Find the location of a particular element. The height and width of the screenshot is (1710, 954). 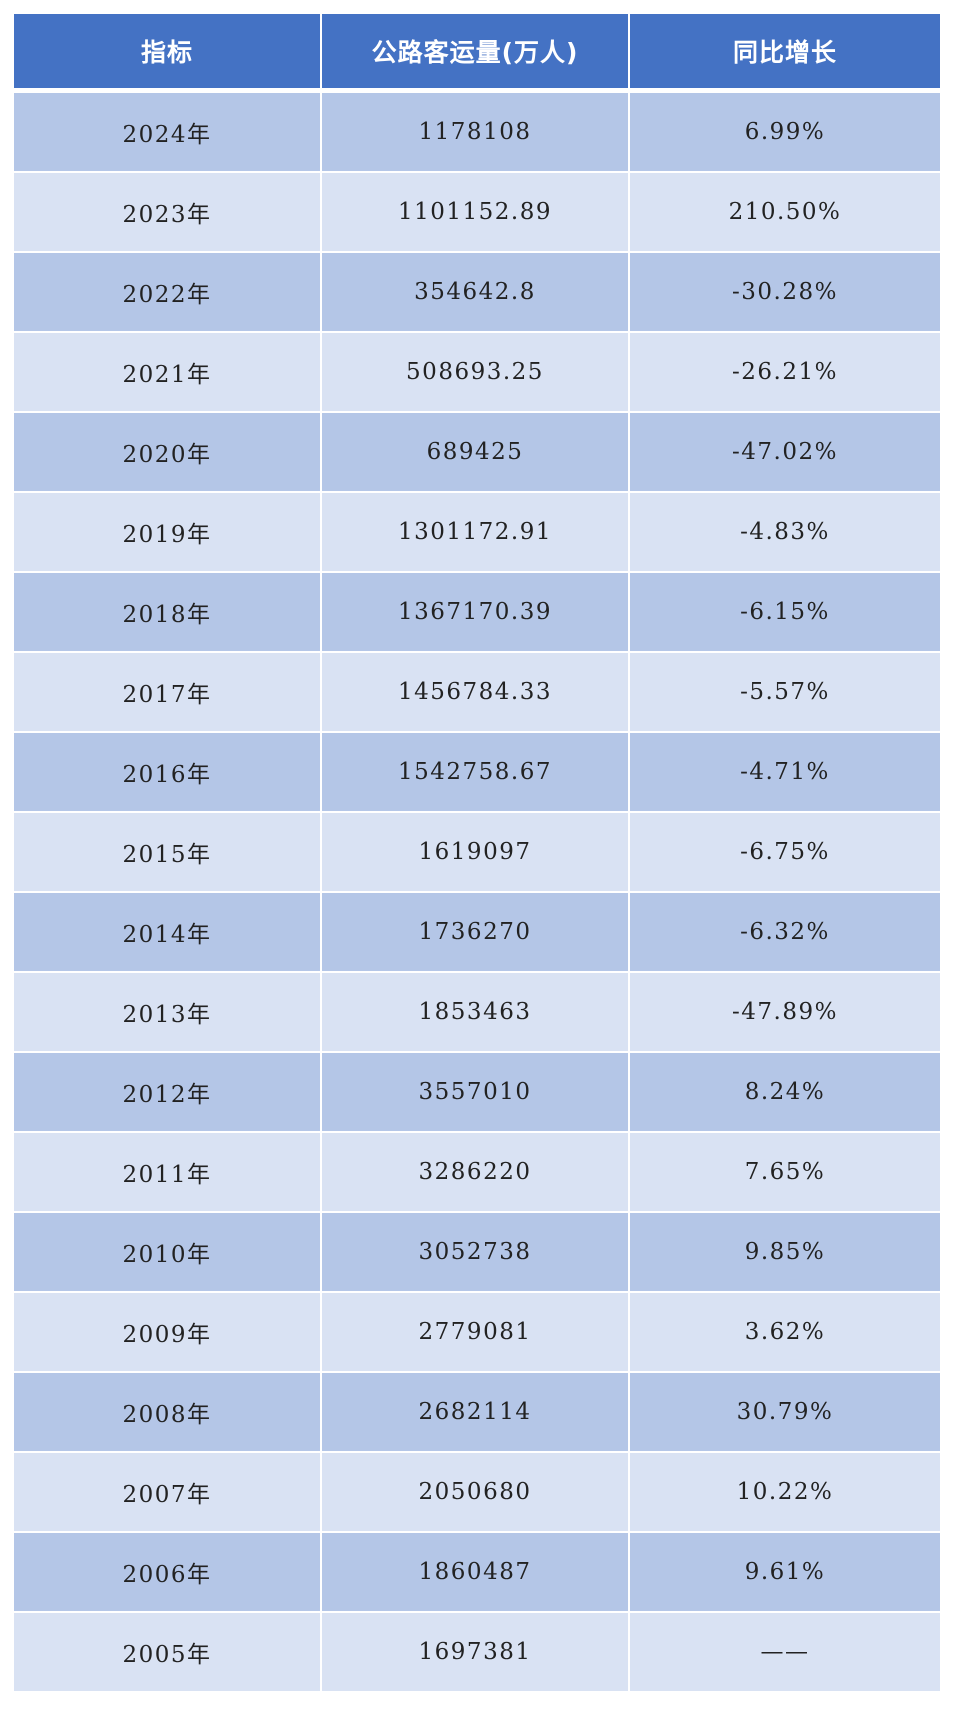

table-row: 2006年 1860487 9.61% is located at coordinates (477, 1573).